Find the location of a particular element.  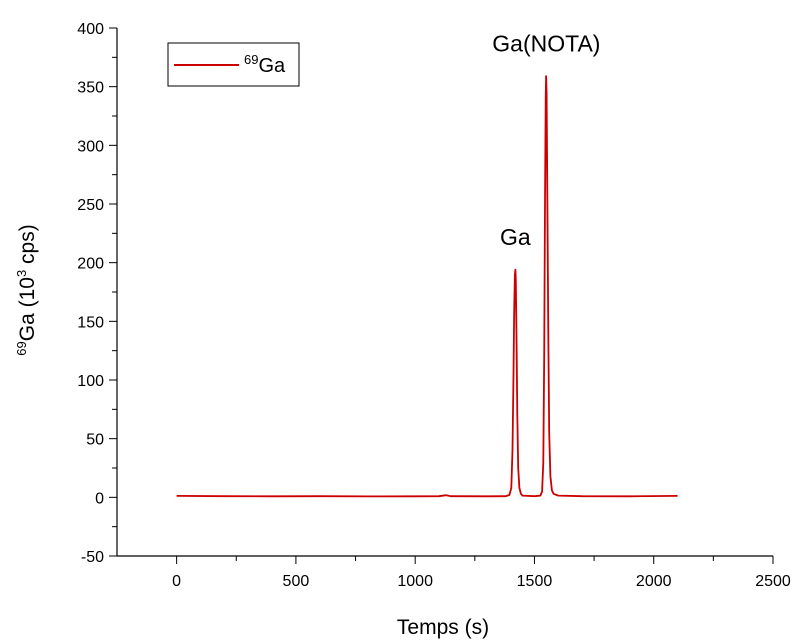

x-tick-label: 2500 is located at coordinates (773, 581).